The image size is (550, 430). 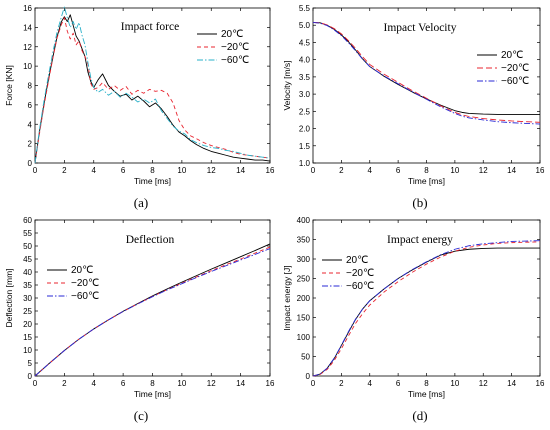 What do you see at coordinates (27, 259) in the screenshot?
I see `y-tick-label: 45` at bounding box center [27, 259].